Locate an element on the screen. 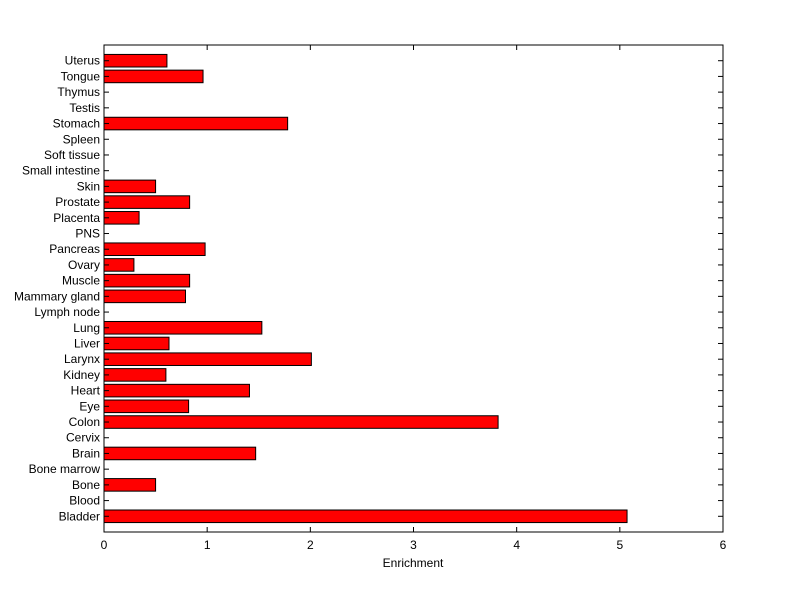 The image size is (800, 599). bar-bone is located at coordinates (130, 485).